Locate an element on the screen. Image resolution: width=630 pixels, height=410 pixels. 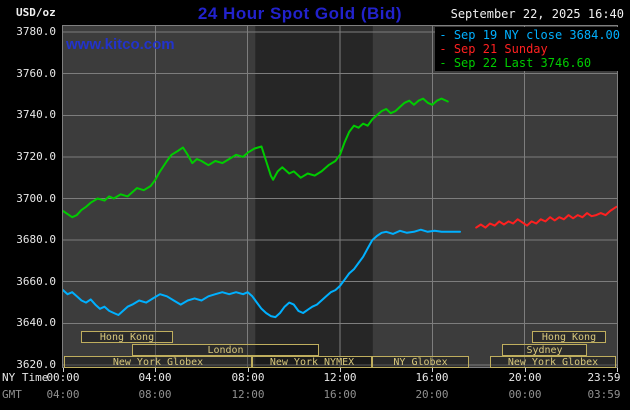
x-axis-label-gmt: 04:00 is located at coordinates (63, 394).